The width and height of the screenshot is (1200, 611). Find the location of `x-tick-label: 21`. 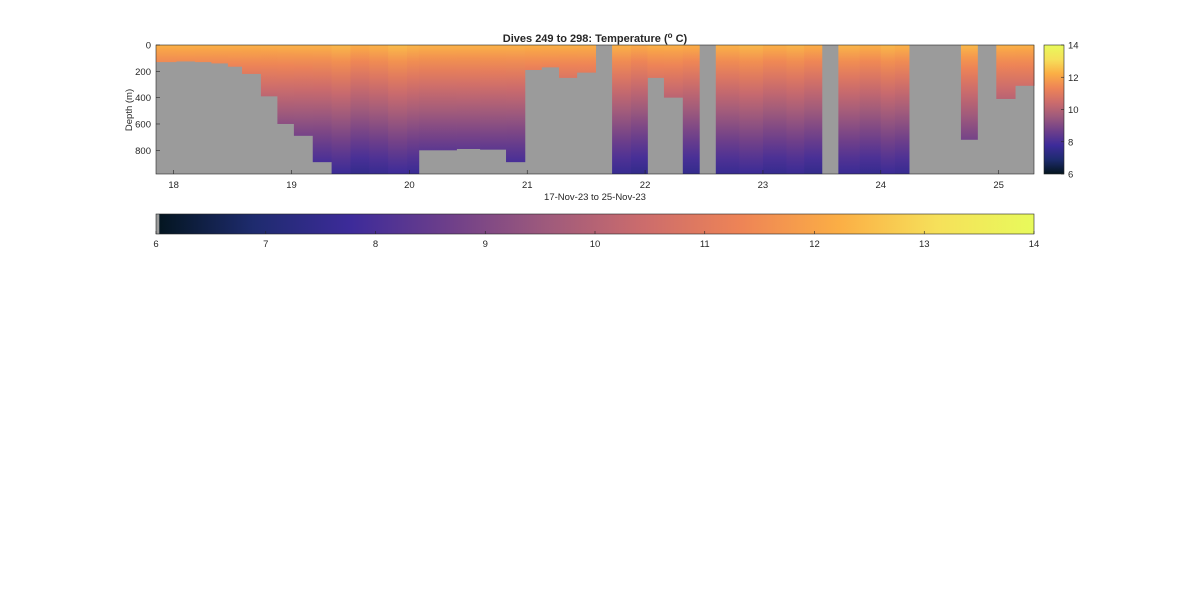

x-tick-label: 21 is located at coordinates (527, 185).